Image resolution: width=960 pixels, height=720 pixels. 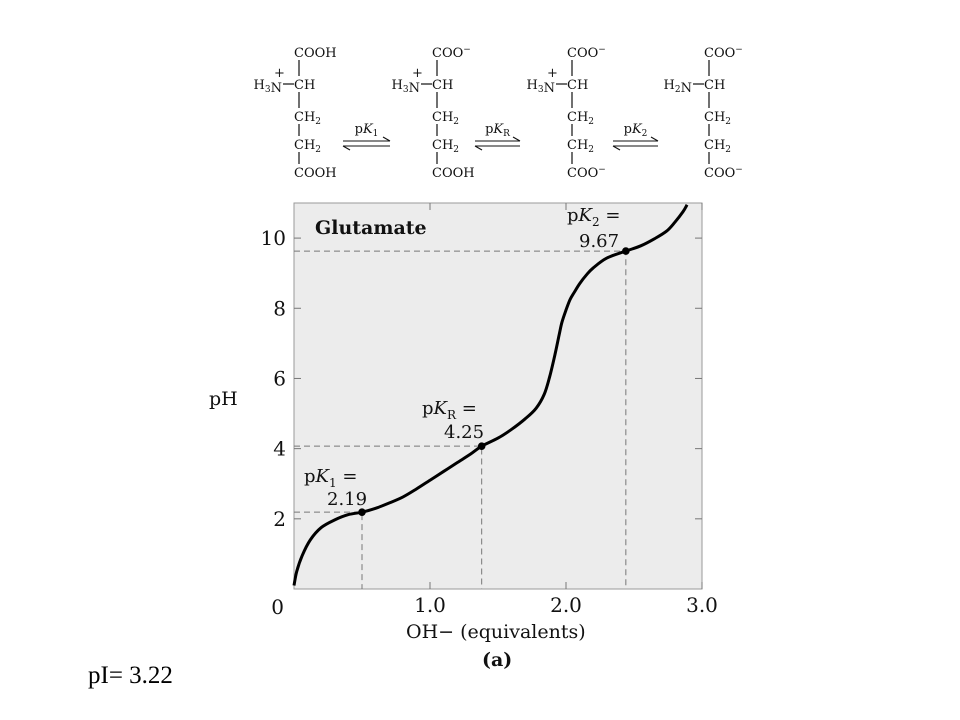 What do you see at coordinates (430, 605) in the screenshot?
I see `x-tick-label: 1.0` at bounding box center [430, 605].